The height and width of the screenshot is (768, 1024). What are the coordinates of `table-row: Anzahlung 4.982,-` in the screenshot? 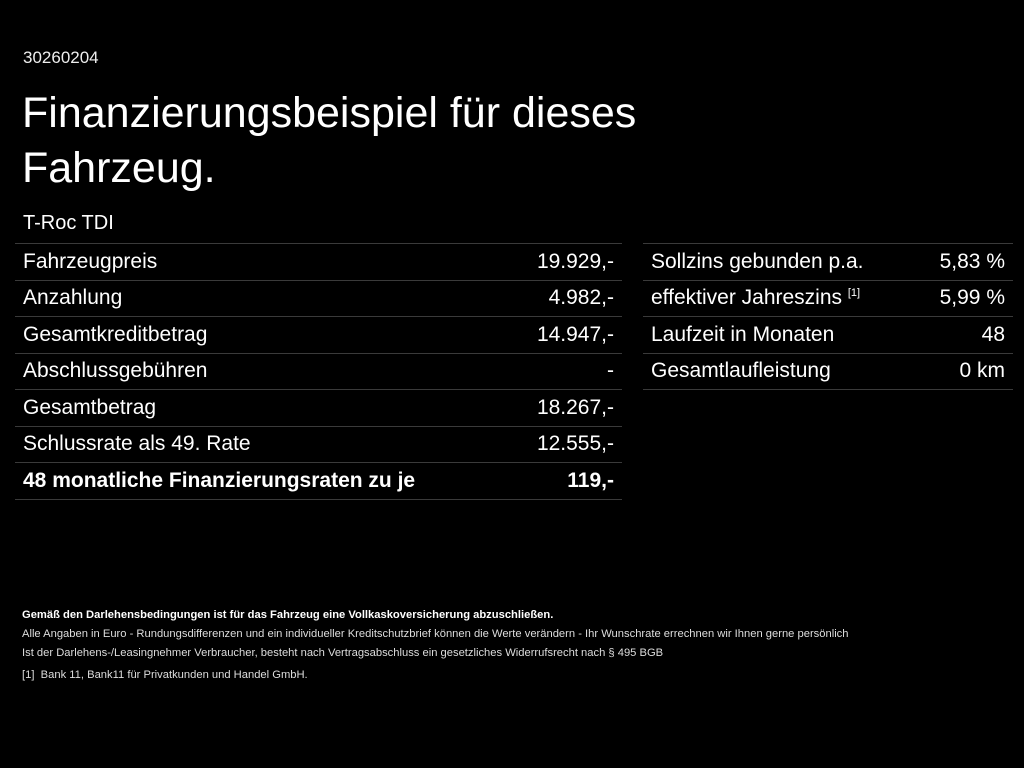 It's located at (318, 298).